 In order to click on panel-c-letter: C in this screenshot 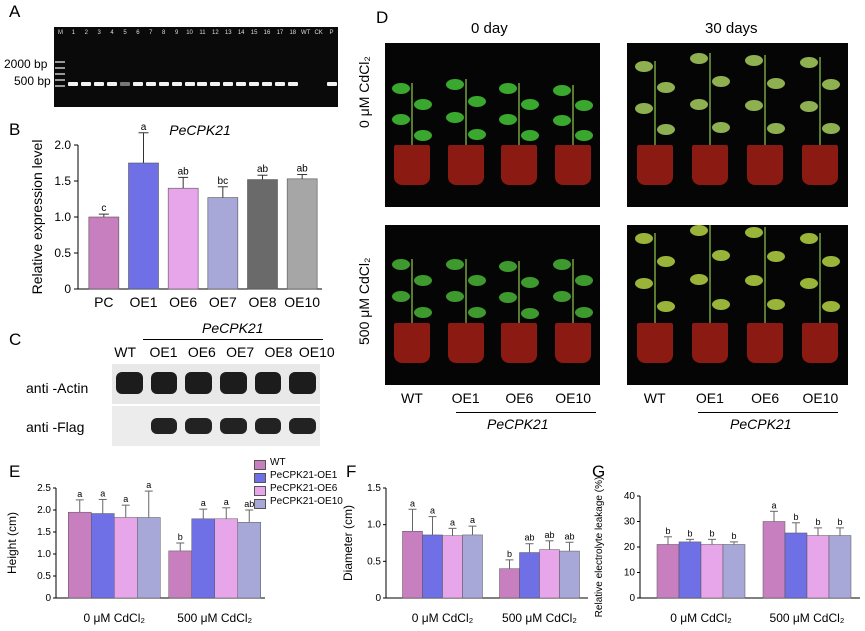, I will do `click(15, 339)`.